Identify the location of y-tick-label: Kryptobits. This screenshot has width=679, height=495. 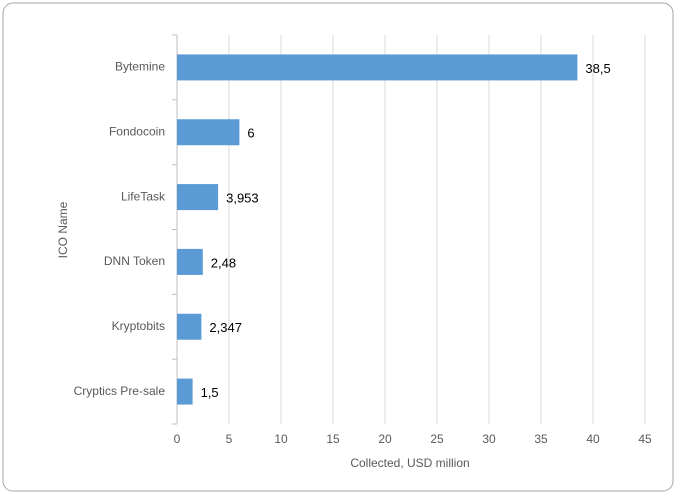
(138, 326).